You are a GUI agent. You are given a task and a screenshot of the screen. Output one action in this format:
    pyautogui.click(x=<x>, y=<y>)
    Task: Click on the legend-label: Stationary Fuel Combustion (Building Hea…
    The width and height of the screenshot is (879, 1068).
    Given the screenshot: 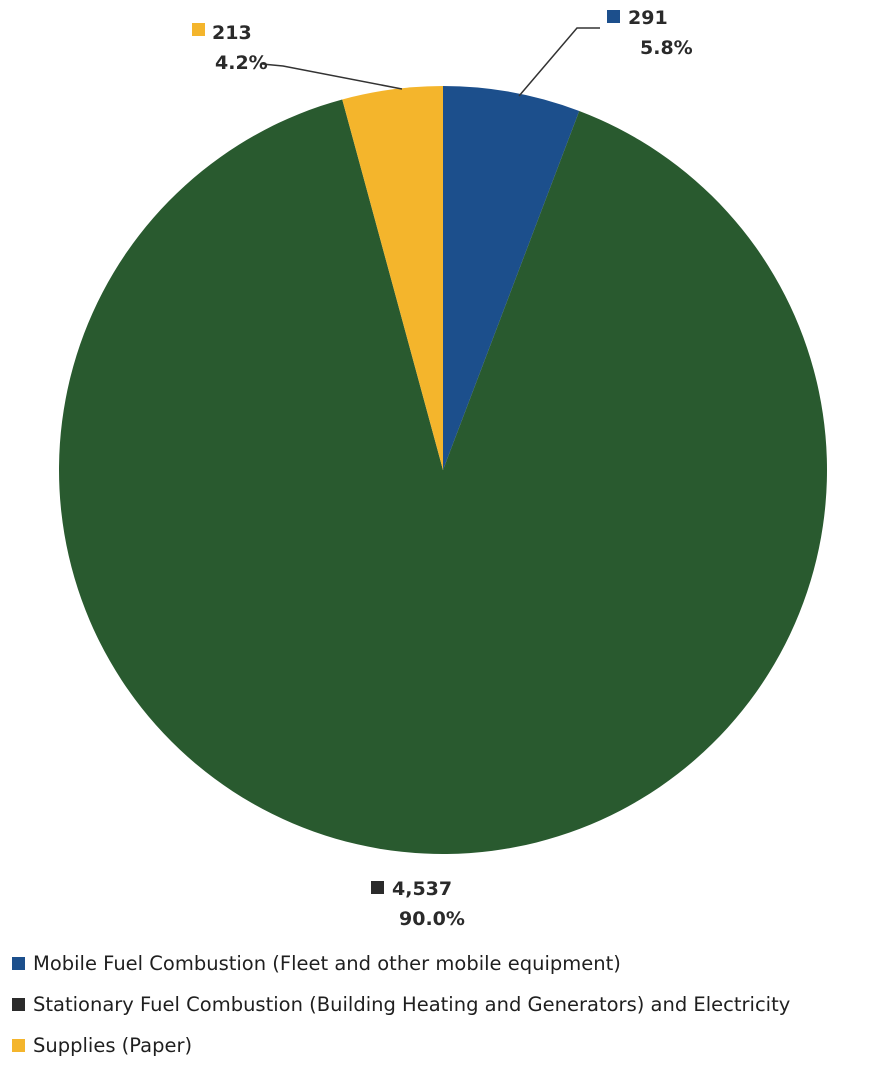 What is the action you would take?
    pyautogui.click(x=412, y=1004)
    